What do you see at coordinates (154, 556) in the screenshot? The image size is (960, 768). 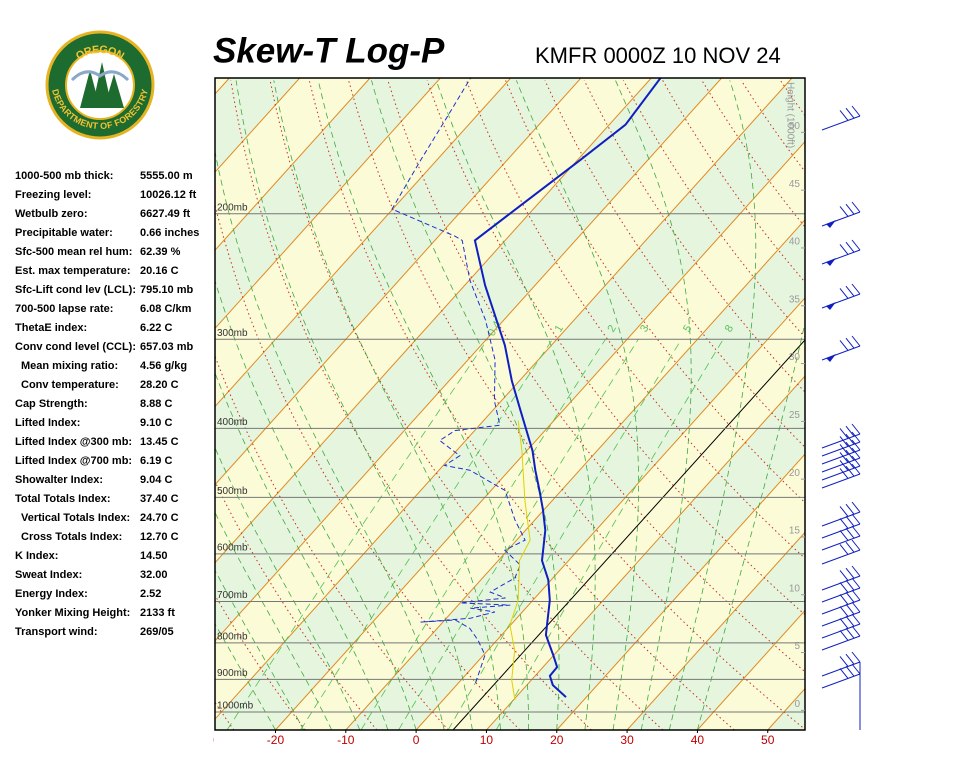 I see `index-value: 14.50` at bounding box center [154, 556].